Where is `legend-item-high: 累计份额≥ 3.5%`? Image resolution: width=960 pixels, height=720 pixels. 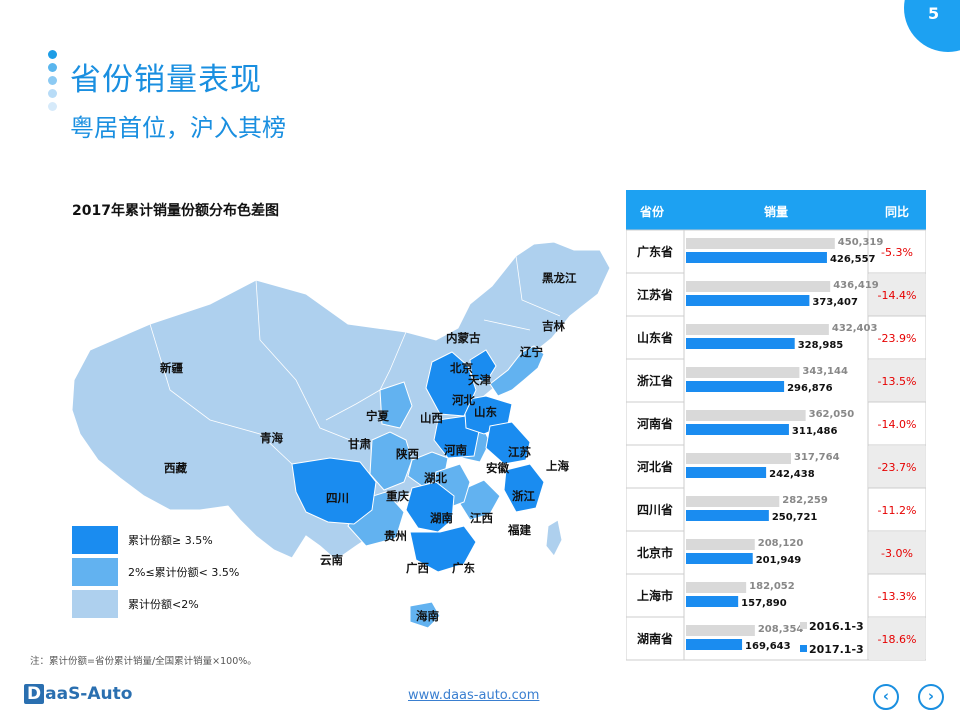
legend-item-high: 累计份额≥ 3.5% is located at coordinates (155, 540).